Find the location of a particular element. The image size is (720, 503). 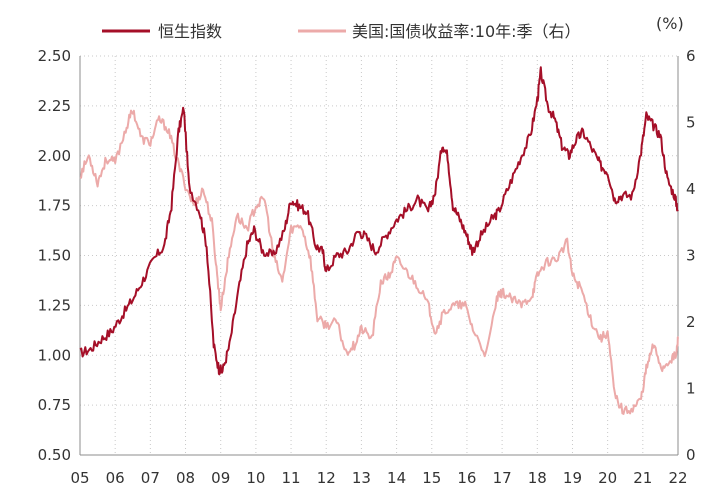

x-tick-label: 07 is located at coordinates (150, 478).